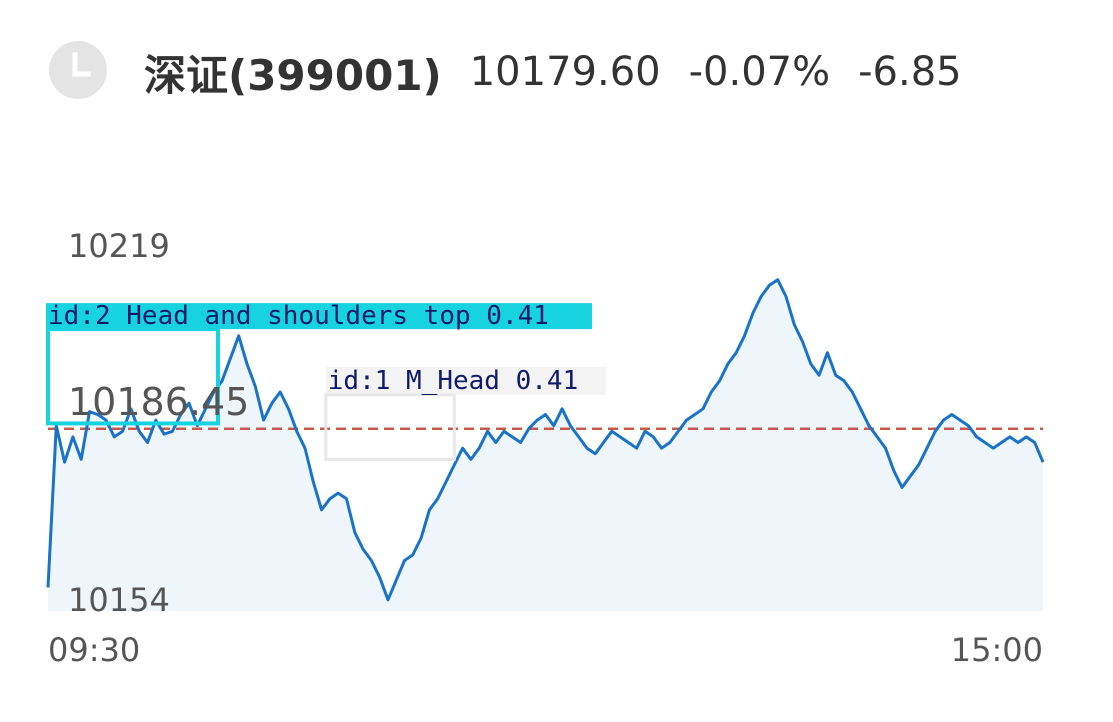  What do you see at coordinates (119, 600) in the screenshot?
I see `y-min-label: 10154` at bounding box center [119, 600].